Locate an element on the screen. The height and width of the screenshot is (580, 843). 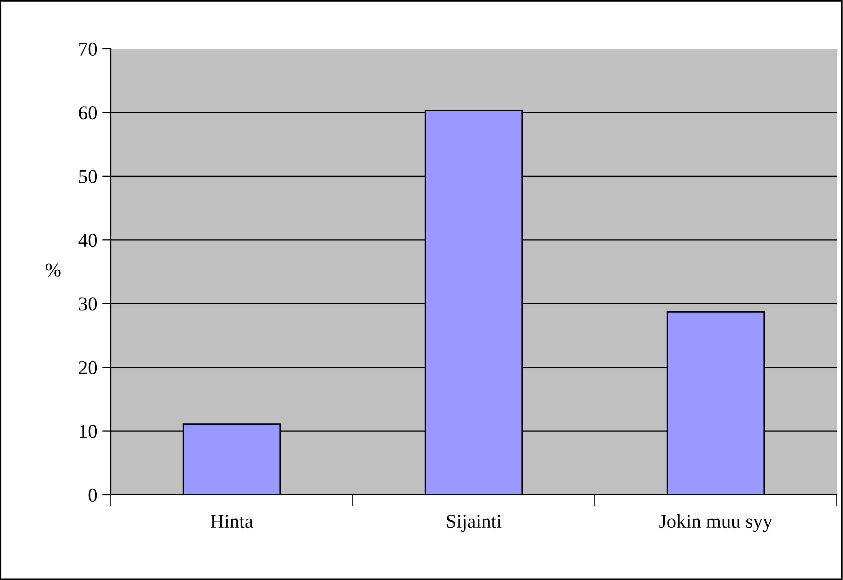
y-tick-label: 40 is located at coordinates (88, 241).